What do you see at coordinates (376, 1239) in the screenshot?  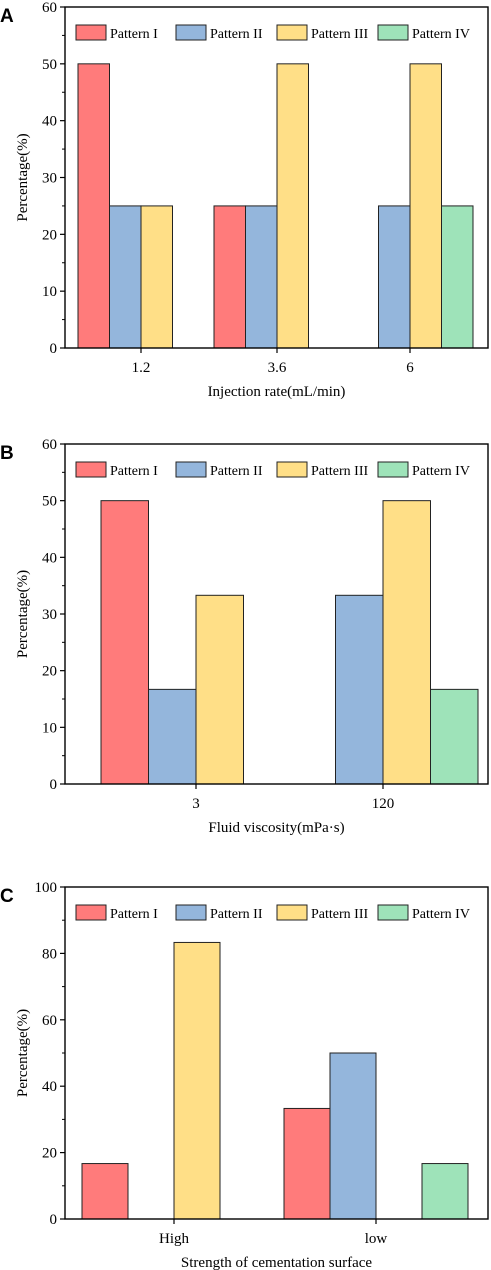 I see `x-tick-label: low` at bounding box center [376, 1239].